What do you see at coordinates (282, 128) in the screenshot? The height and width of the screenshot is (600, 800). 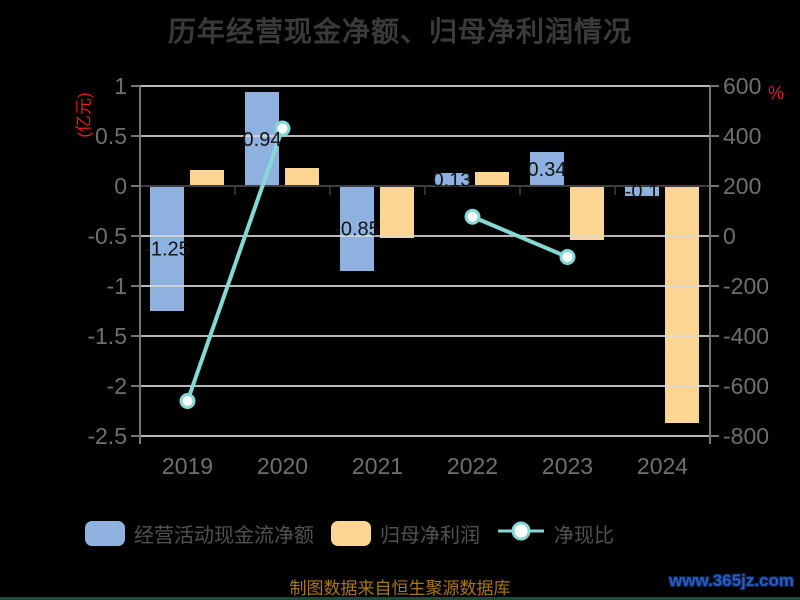 I see `ratio-marker-2020` at bounding box center [282, 128].